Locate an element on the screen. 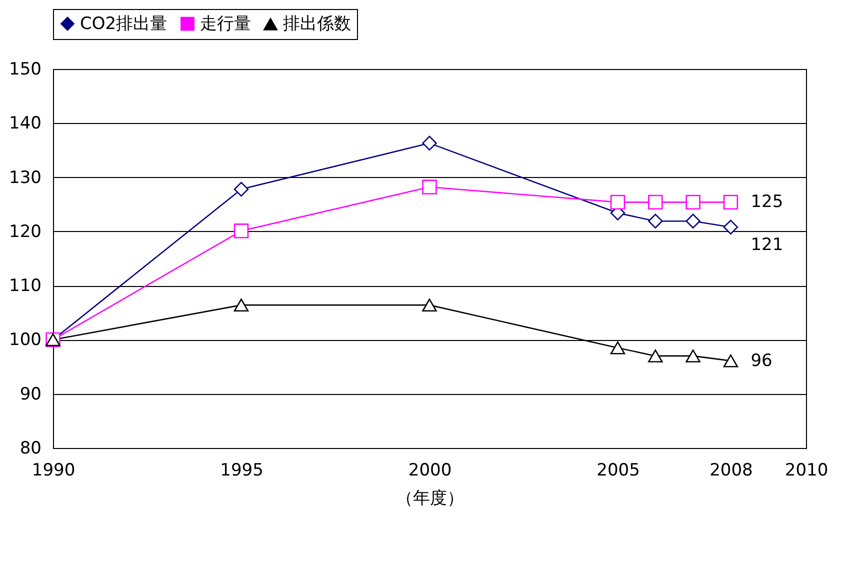 The image size is (855, 563). x-tick-label: 2005 is located at coordinates (618, 470).